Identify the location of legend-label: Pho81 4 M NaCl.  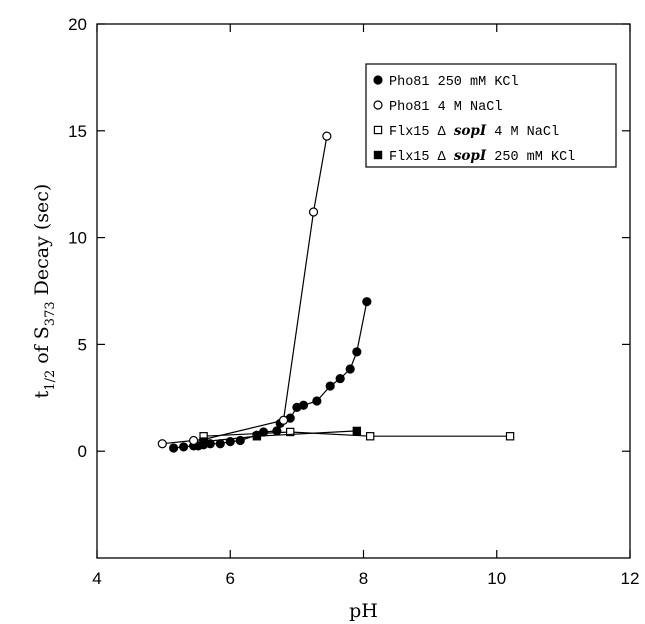
(445, 107).